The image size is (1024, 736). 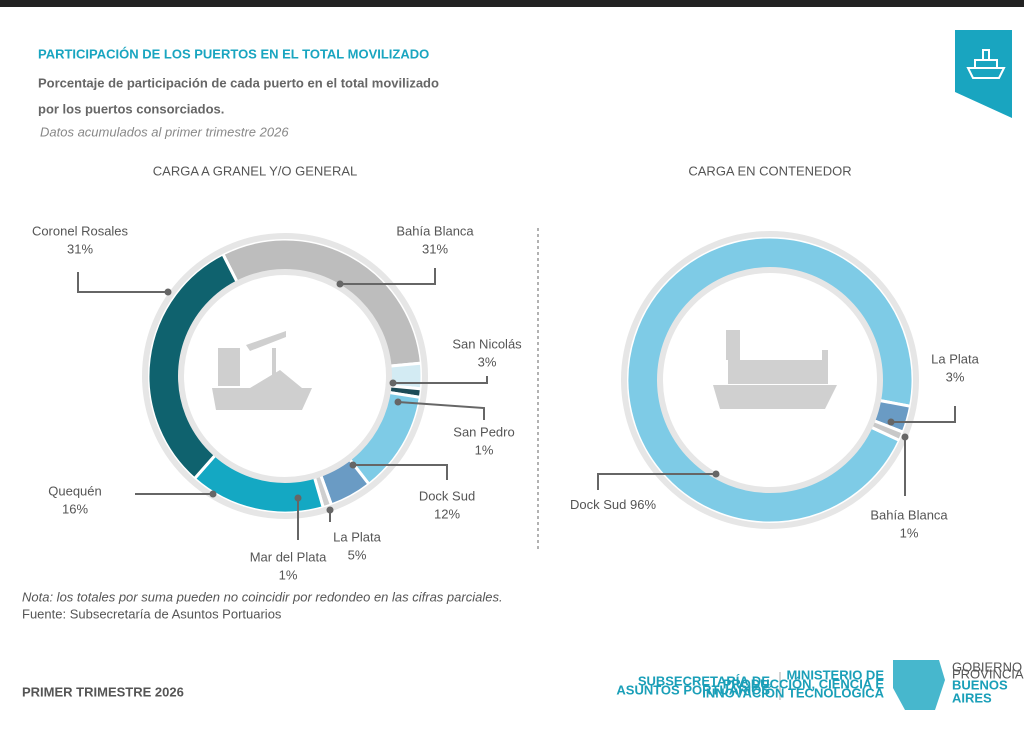 What do you see at coordinates (487, 343) in the screenshot?
I see `category-label: San Nicolás` at bounding box center [487, 343].